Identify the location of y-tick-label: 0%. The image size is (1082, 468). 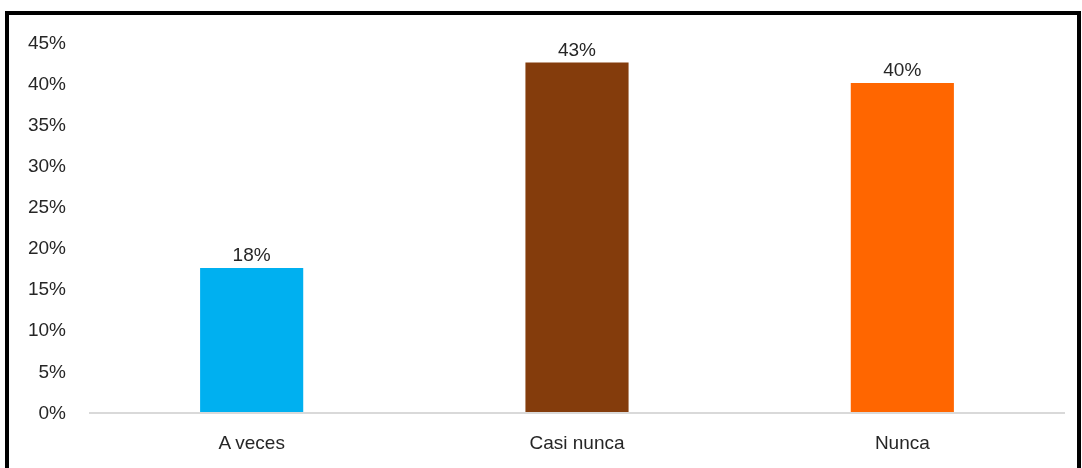
(52, 412).